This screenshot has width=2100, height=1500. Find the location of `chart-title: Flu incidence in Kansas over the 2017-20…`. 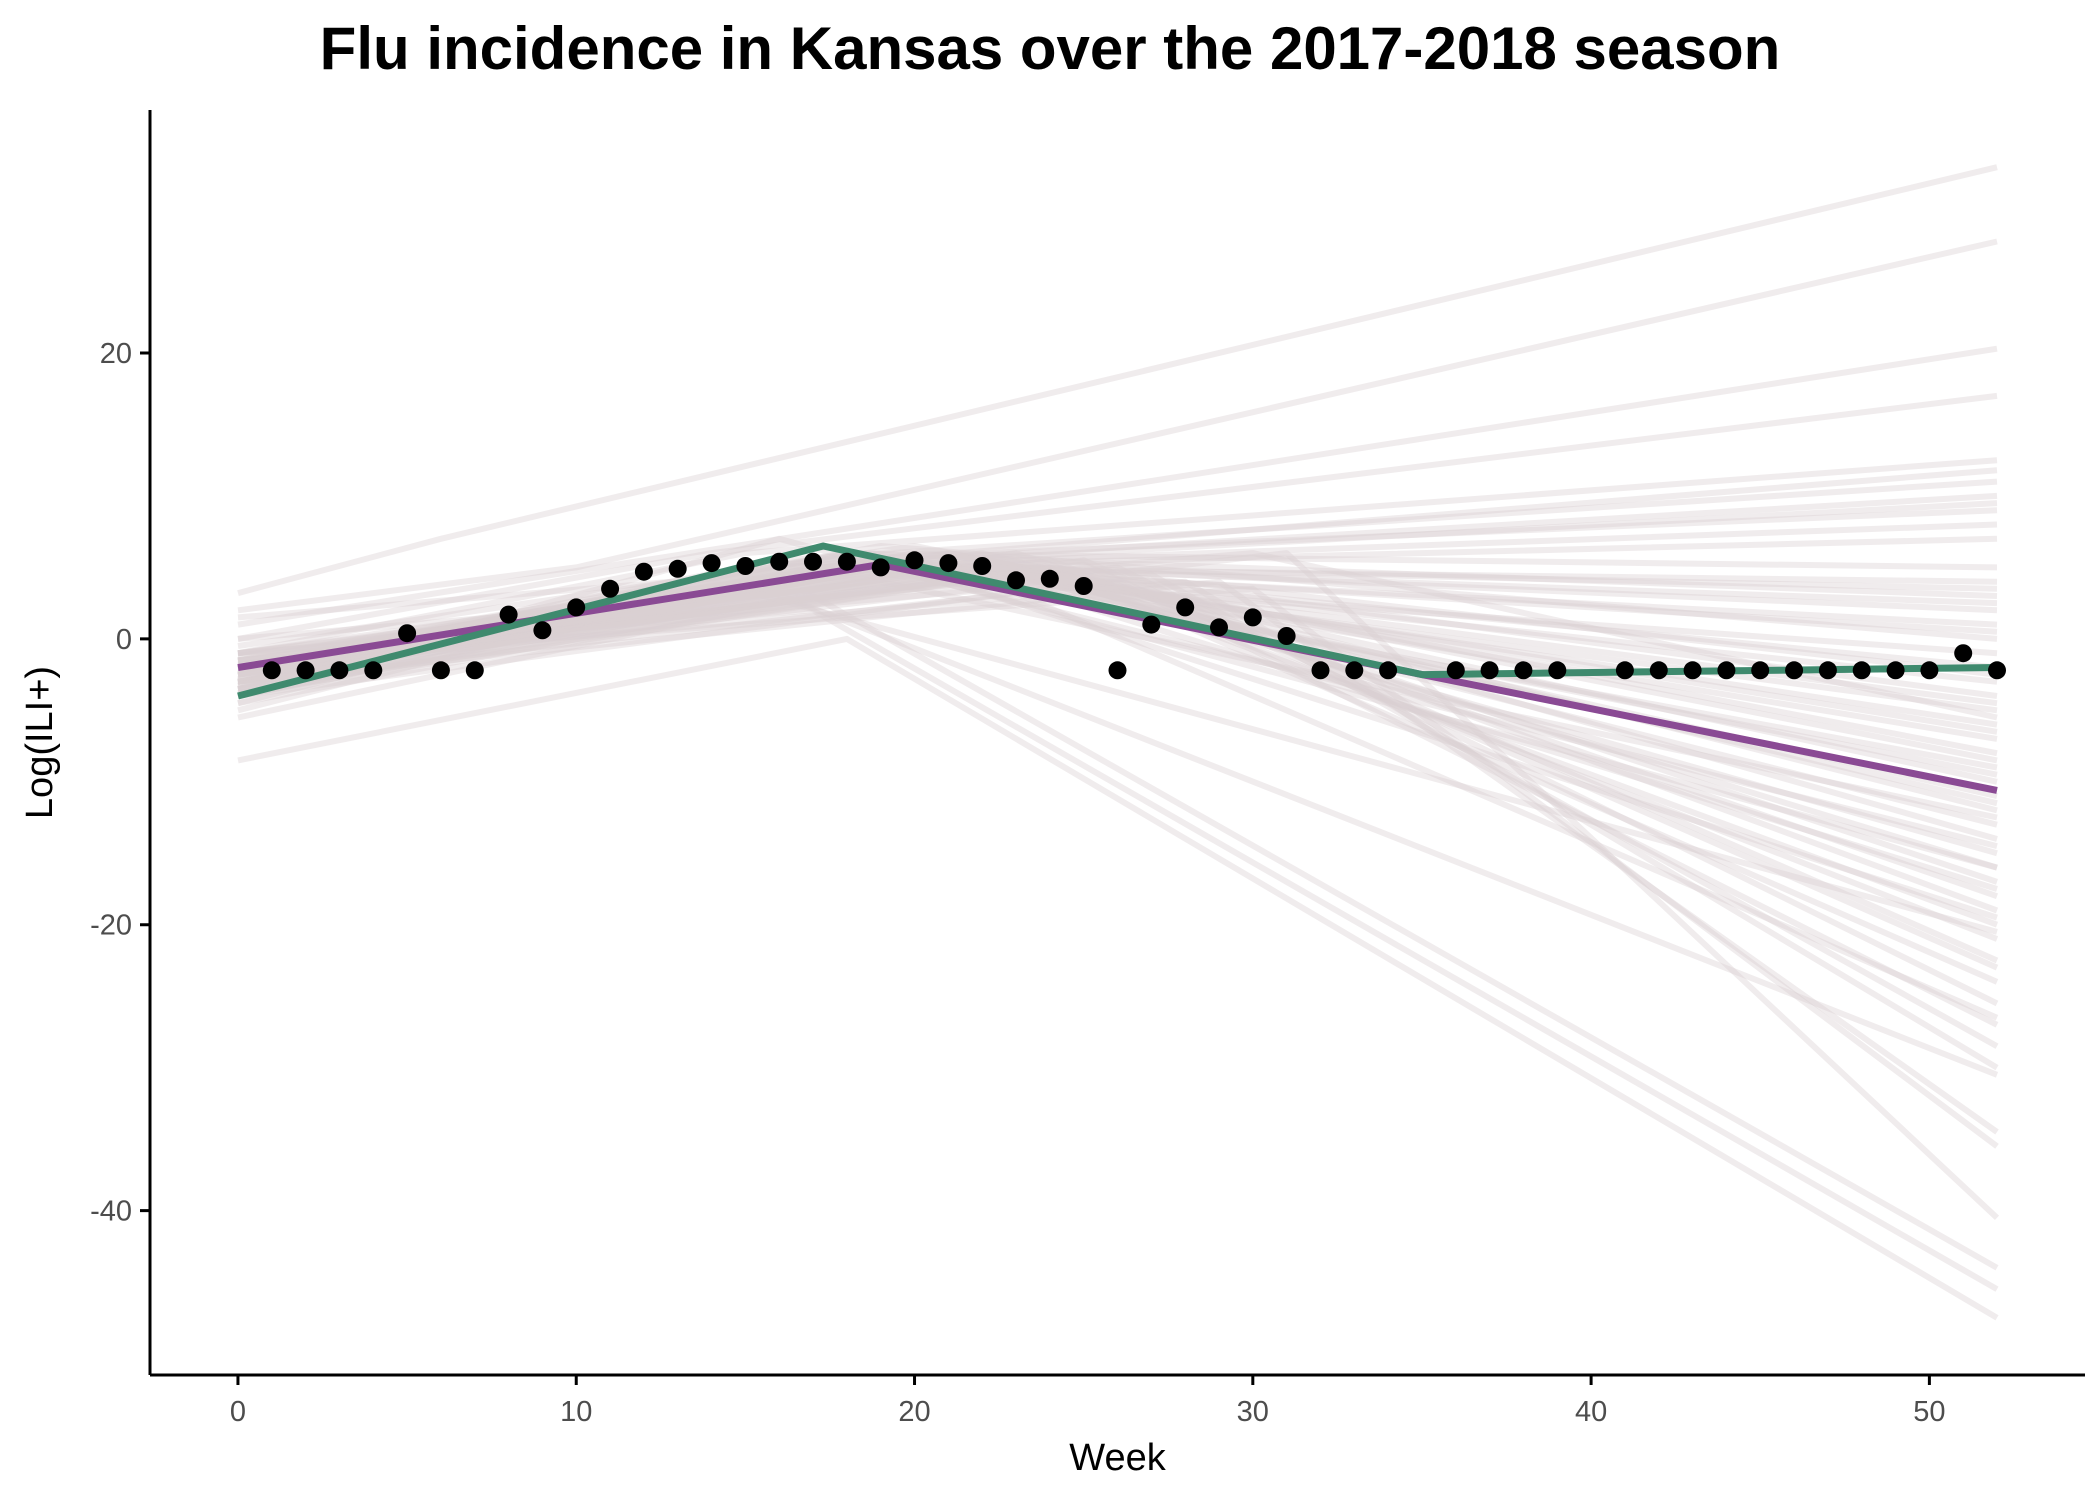

chart-title: Flu incidence in Kansas over the 2017-20… is located at coordinates (1050, 48).